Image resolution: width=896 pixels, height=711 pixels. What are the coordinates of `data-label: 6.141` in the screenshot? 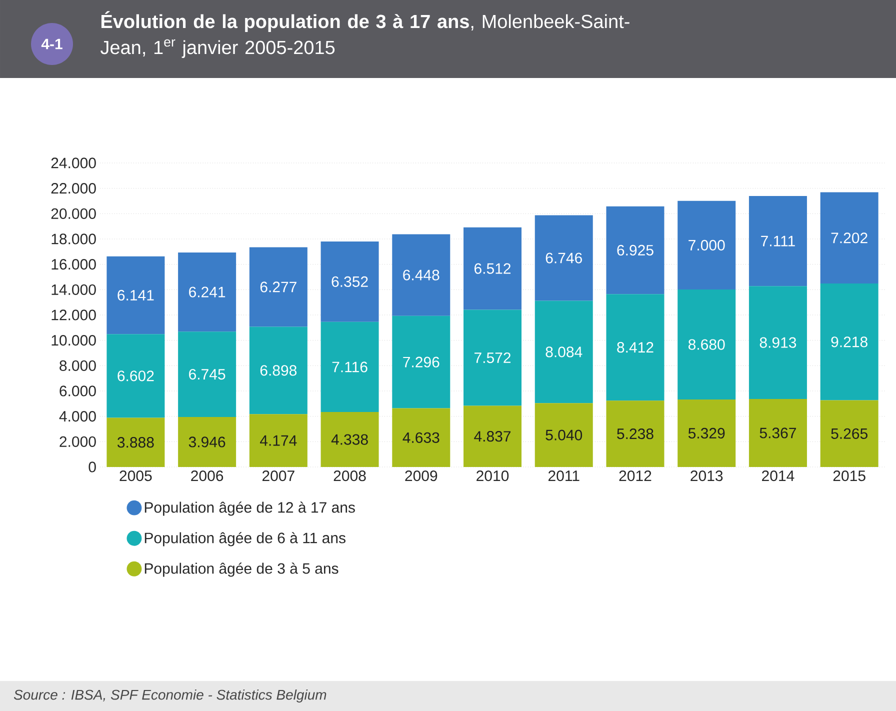 It's located at (136, 295).